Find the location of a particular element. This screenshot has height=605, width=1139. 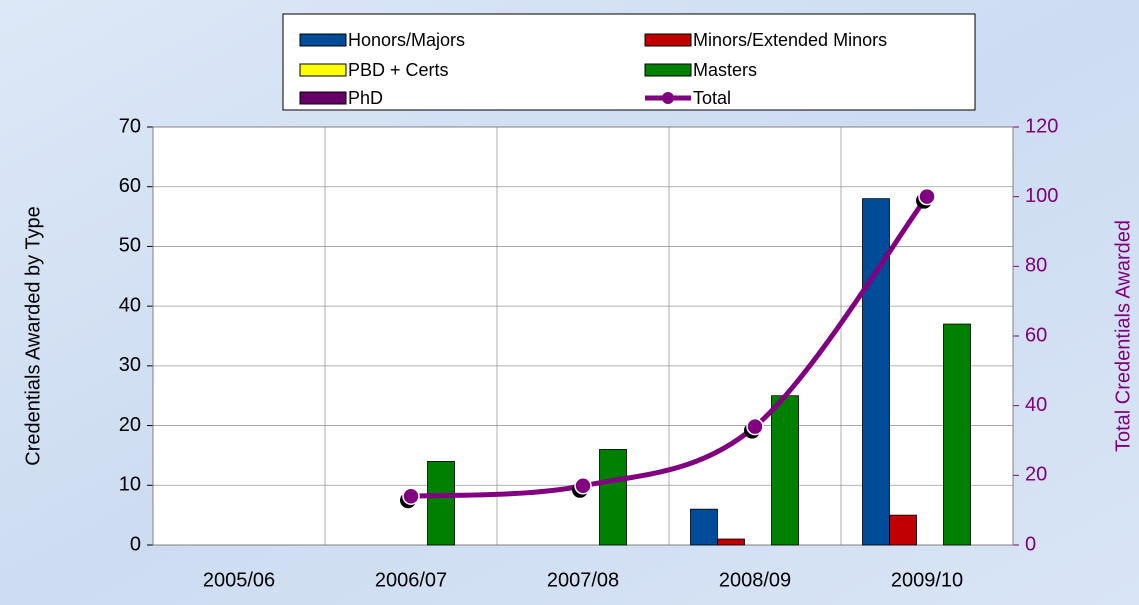

y2-axis-title: Total Credentials Awarded is located at coordinates (1123, 336).